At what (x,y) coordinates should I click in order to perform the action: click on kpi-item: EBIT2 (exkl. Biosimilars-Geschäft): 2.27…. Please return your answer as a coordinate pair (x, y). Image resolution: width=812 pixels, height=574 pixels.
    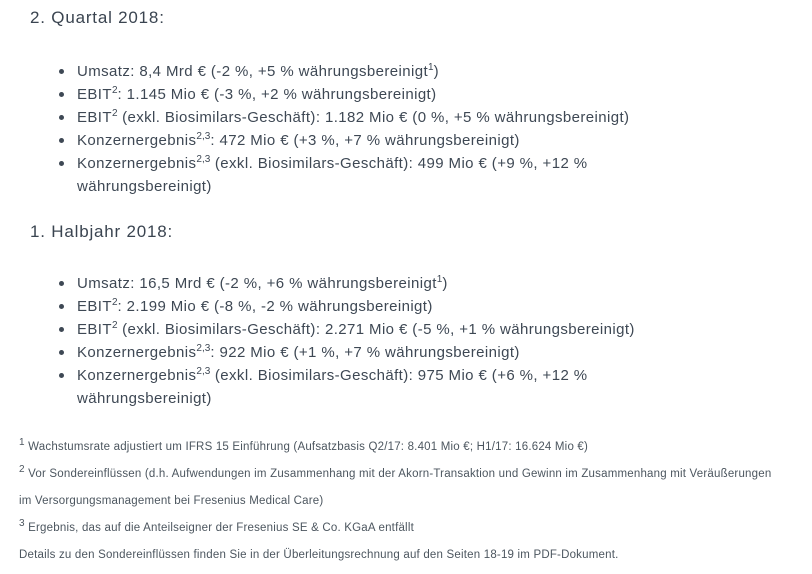
    Looking at the image, I should click on (400, 329).